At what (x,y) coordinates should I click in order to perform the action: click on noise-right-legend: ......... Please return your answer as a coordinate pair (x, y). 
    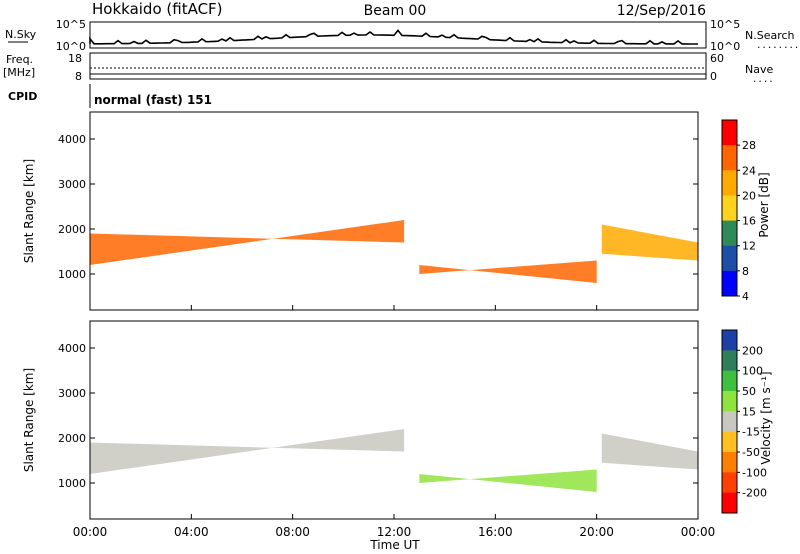
    Looking at the image, I should click on (777, 46).